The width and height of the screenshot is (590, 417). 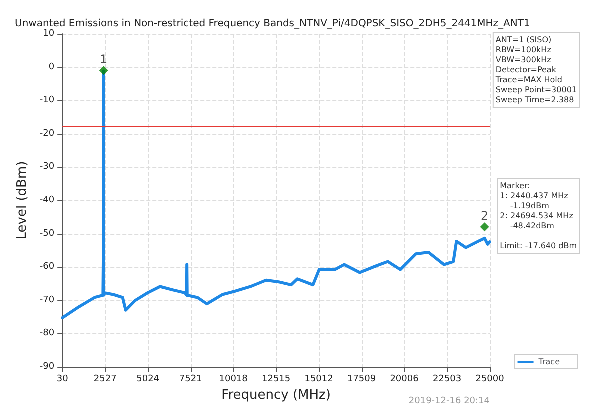 What do you see at coordinates (405, 379) in the screenshot?
I see `x-tick-label: 20006` at bounding box center [405, 379].